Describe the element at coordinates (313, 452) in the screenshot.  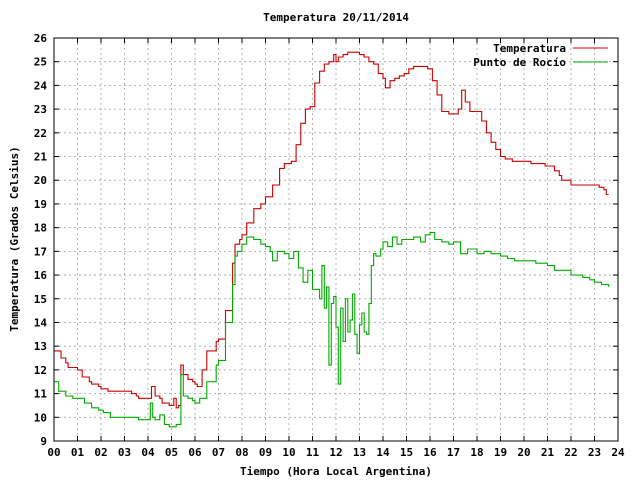
I see `x-tick-label: 11` at that location.